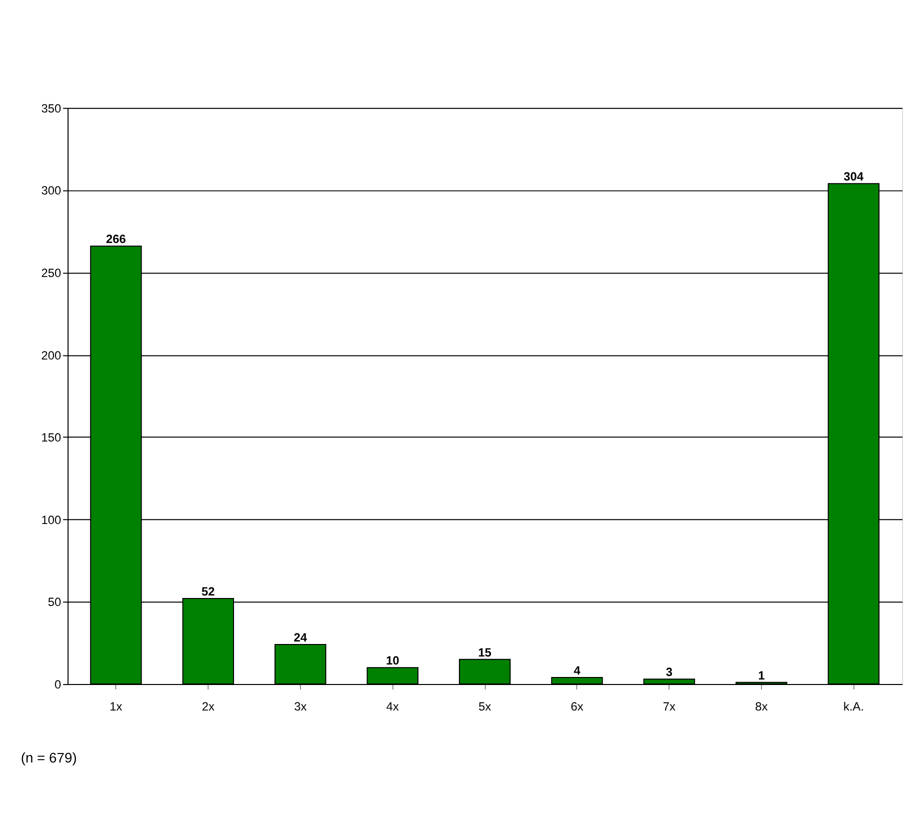  What do you see at coordinates (301, 637) in the screenshot?
I see `data-label: 24` at bounding box center [301, 637].